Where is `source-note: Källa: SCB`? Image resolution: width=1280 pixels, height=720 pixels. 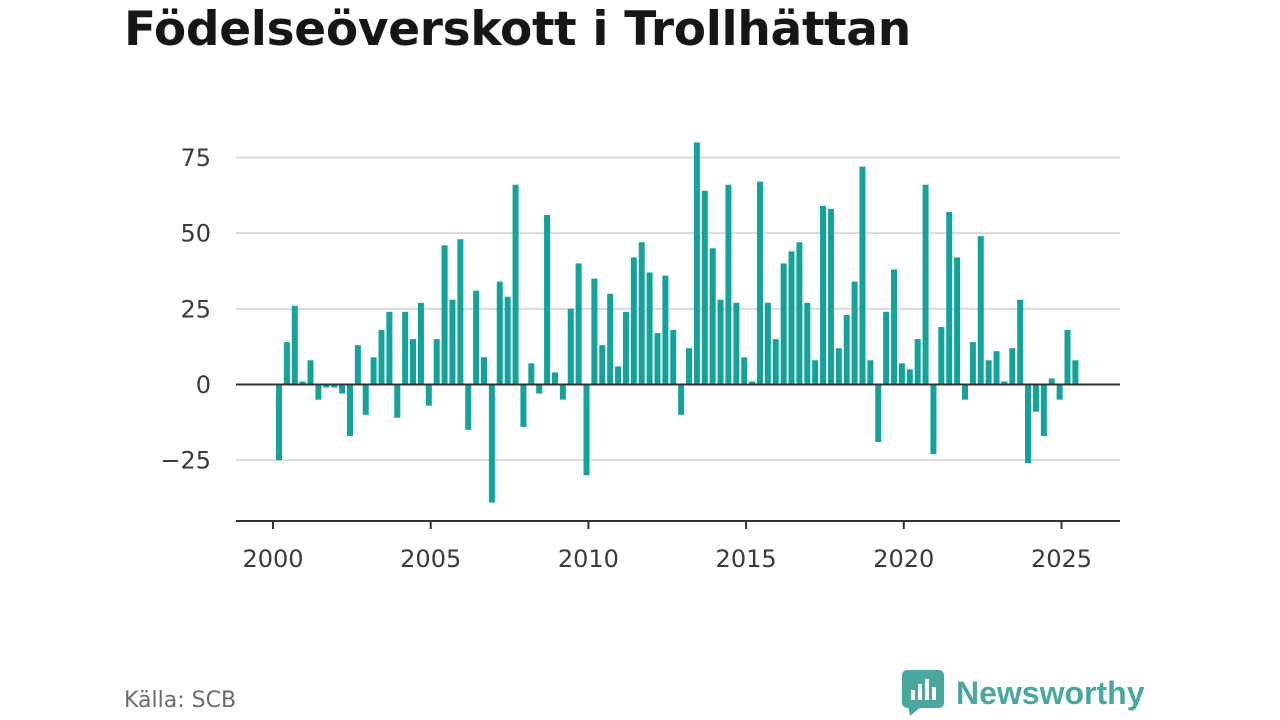 source-note: Källa: SCB is located at coordinates (180, 700).